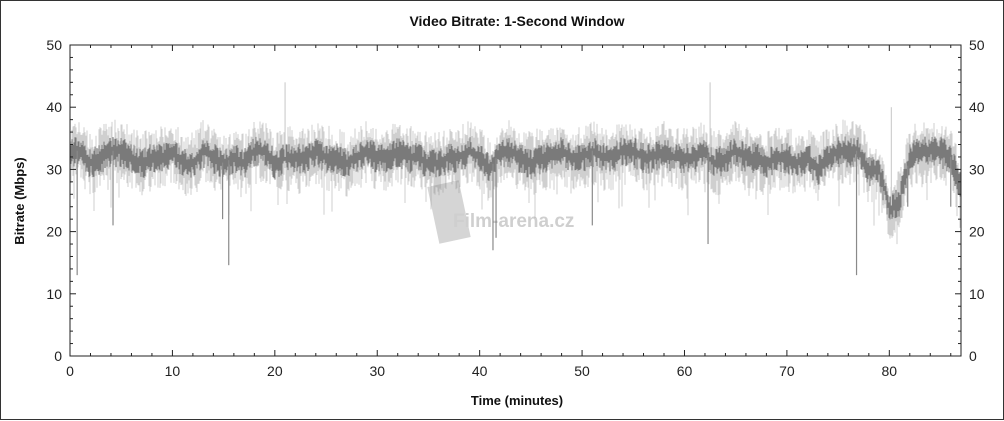 This screenshot has width=1004, height=421. Describe the element at coordinates (70, 371) in the screenshot. I see `x-tick-label: 0` at that location.